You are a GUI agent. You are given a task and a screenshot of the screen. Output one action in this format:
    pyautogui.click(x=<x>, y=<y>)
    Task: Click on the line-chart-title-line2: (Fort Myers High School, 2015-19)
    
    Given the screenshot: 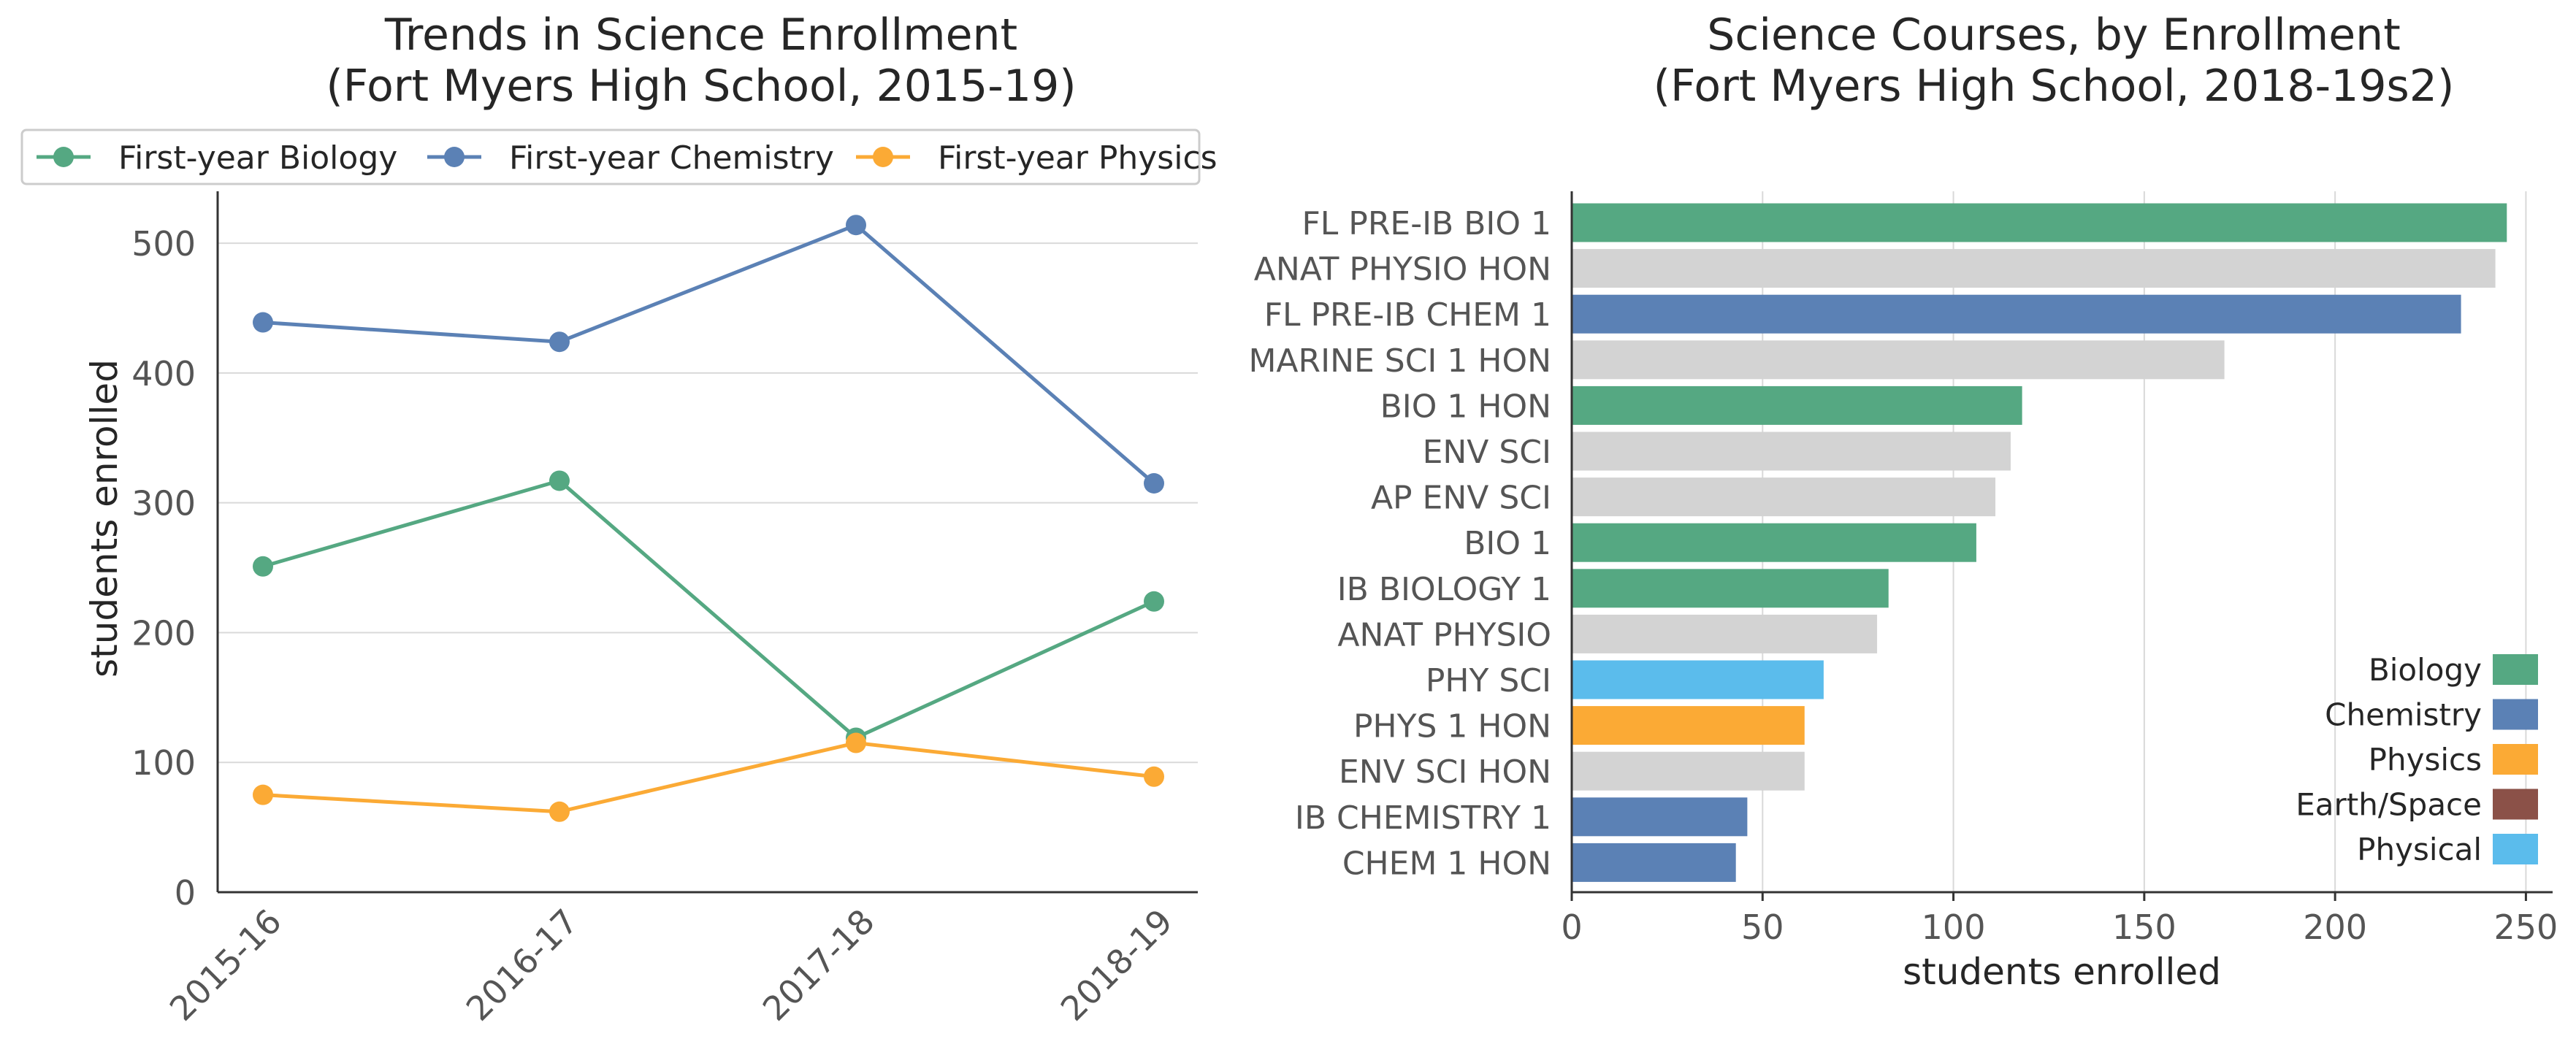 What is the action you would take?
    pyautogui.click(x=701, y=86)
    